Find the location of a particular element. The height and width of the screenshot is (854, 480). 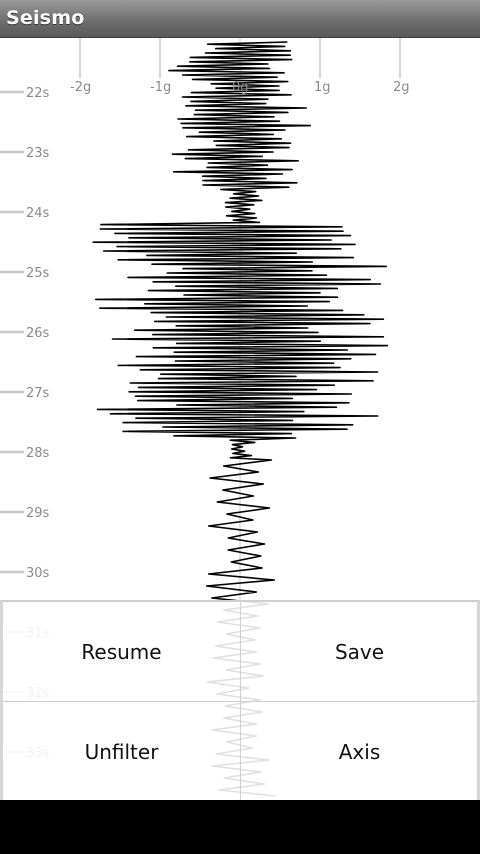

axis-button: Axis is located at coordinates (359, 751).